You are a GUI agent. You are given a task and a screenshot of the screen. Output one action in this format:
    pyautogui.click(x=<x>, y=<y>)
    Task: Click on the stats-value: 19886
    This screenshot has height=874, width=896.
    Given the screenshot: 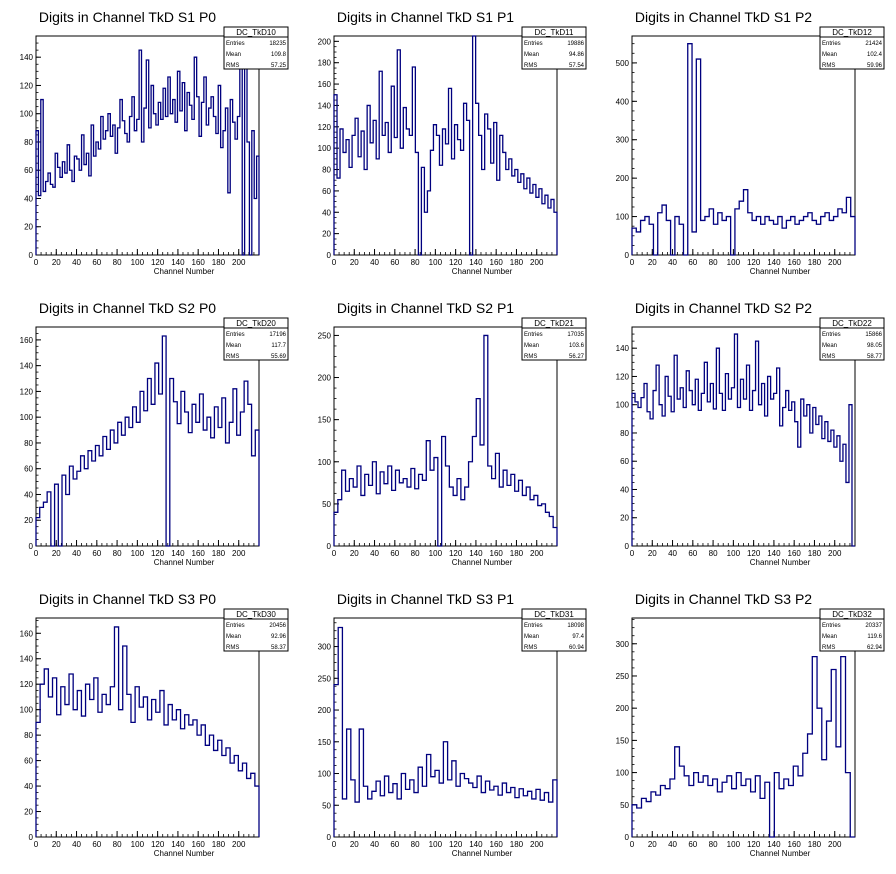 What is the action you would take?
    pyautogui.click(x=575, y=44)
    